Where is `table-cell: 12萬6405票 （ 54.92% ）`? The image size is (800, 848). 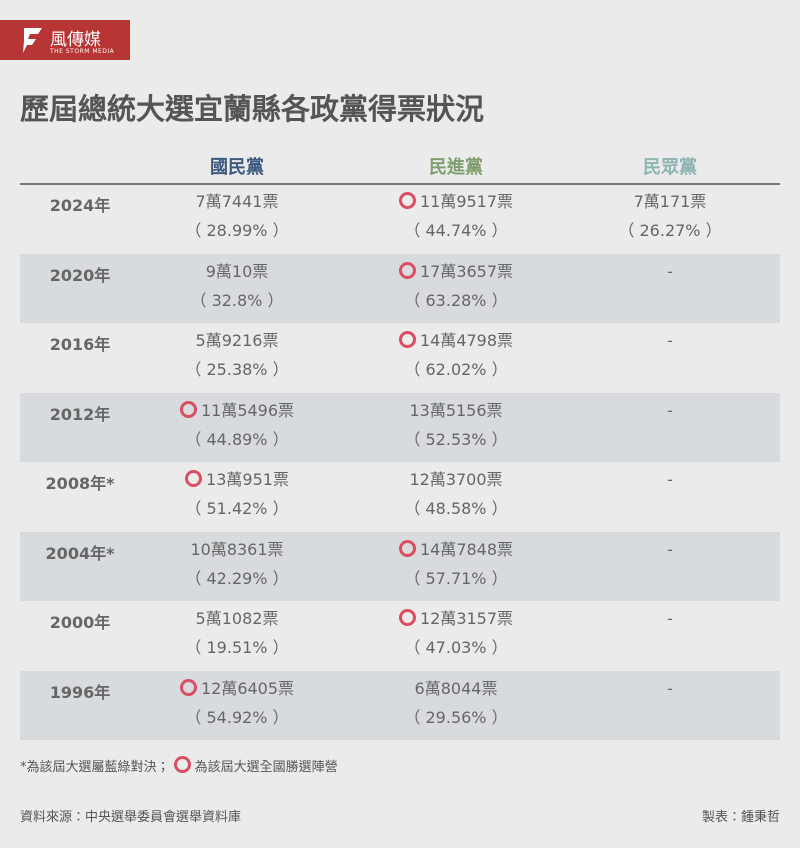
table-cell: 12萬6405票 （ 54.92% ） is located at coordinates (237, 707).